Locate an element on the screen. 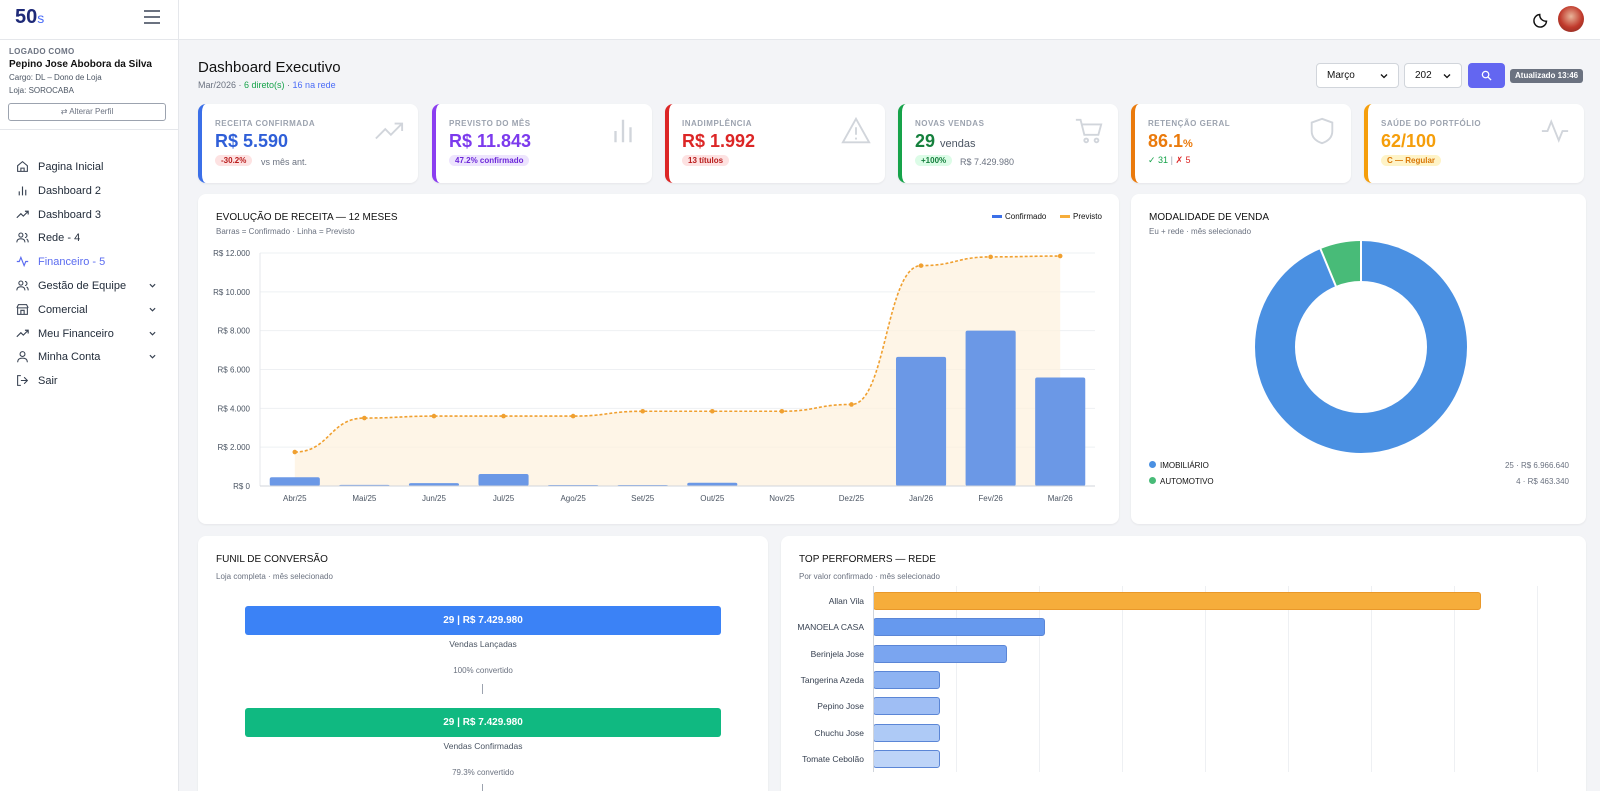 The height and width of the screenshot is (791, 1600). card-title: FUNIL DE CONVERSÃO is located at coordinates (272, 559).